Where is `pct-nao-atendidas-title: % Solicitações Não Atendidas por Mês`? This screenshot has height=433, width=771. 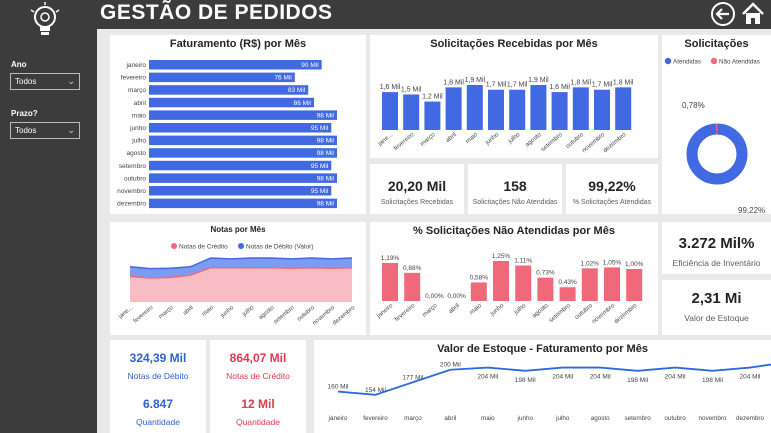 pct-nao-atendidas-title: % Solicitações Não Atendidas por Mês is located at coordinates (514, 231).